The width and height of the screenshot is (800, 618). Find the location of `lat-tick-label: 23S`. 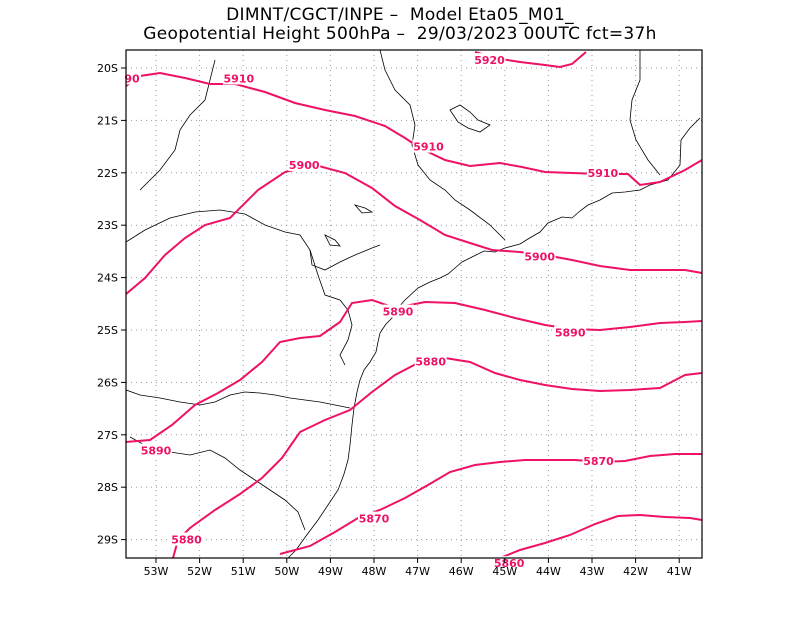

lat-tick-label: 23S is located at coordinates (107, 225).